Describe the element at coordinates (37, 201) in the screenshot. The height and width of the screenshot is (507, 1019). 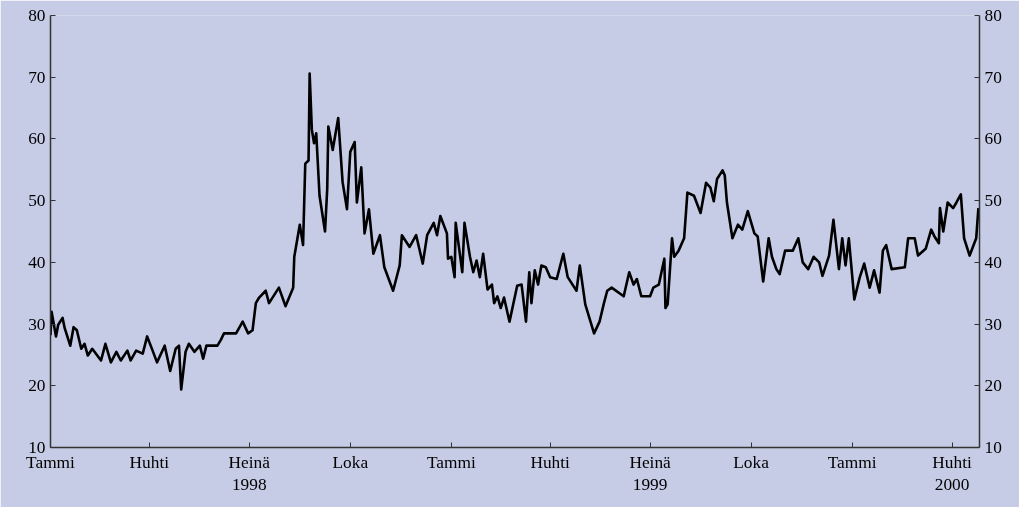
I see `y-tick-label: 50` at that location.